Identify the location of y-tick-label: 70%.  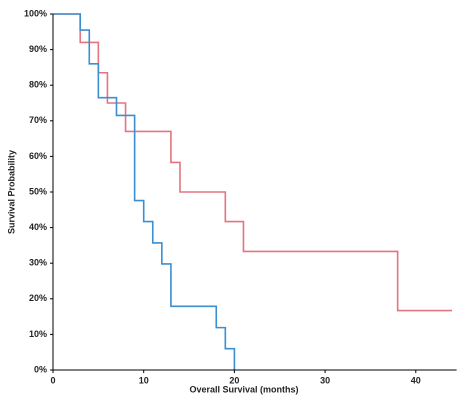
(38, 120).